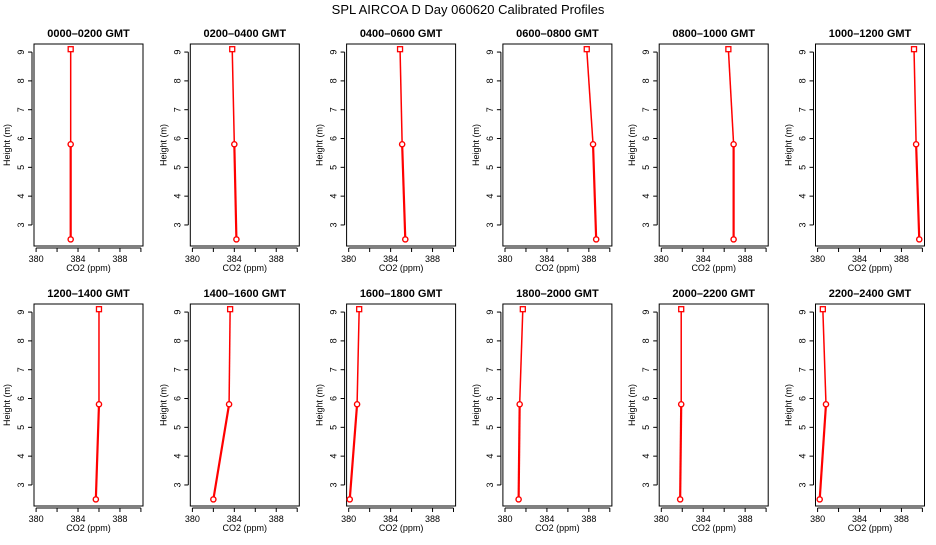  Describe the element at coordinates (245, 294) in the screenshot. I see `panel-title: 1400–1600 GMT` at that location.